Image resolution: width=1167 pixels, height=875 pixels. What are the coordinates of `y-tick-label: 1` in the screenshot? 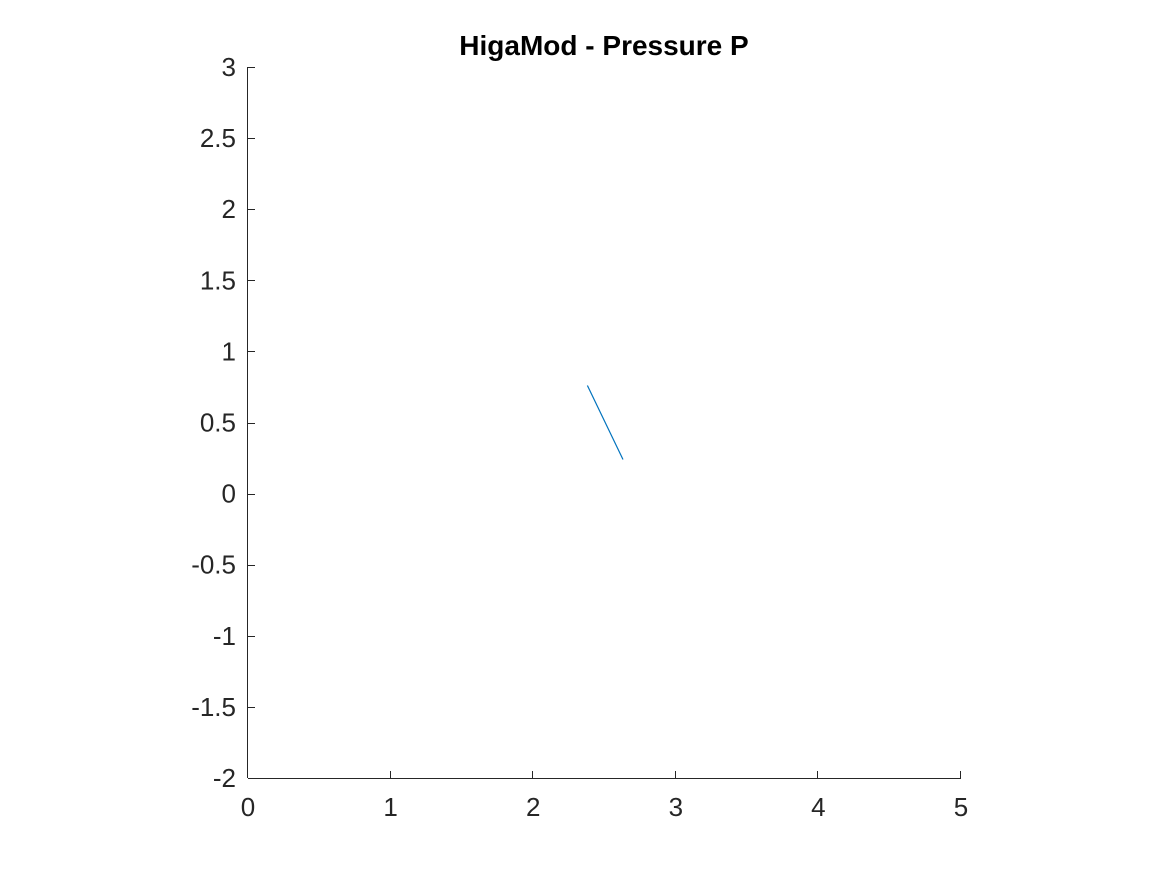 It's located at (229, 351).